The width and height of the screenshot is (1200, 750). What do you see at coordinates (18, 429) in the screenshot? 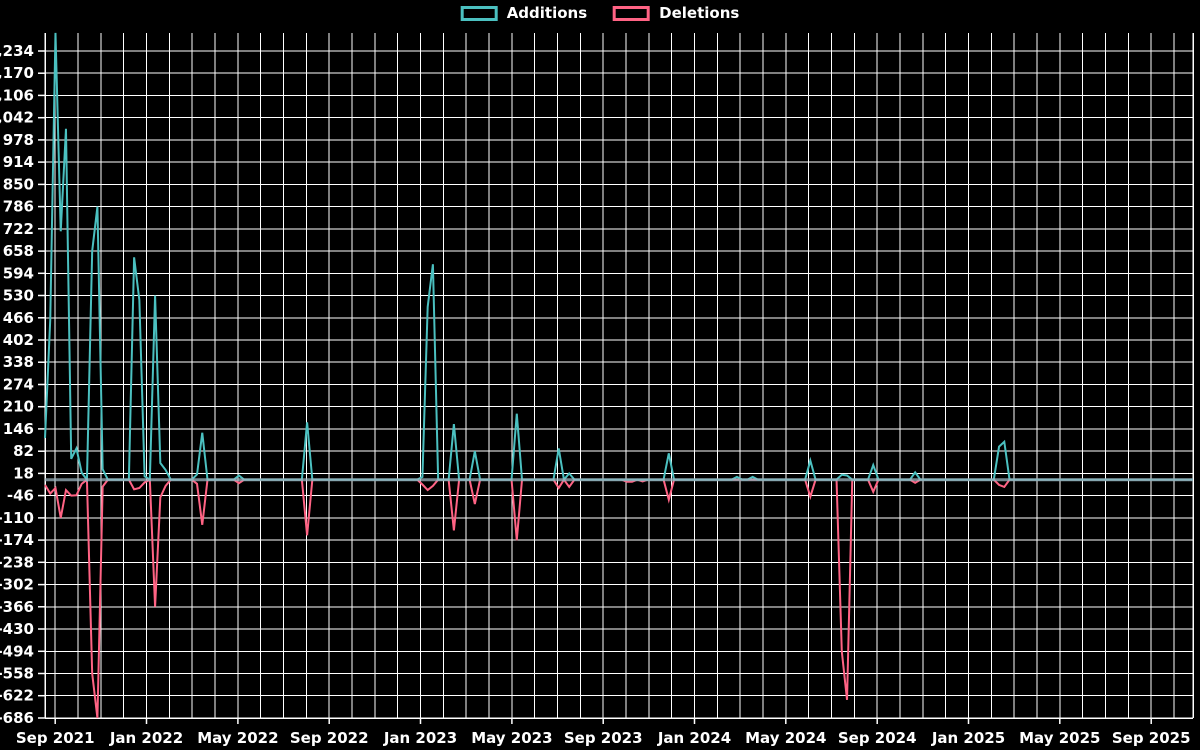
I see `svg-text: 146` at bounding box center [18, 429].